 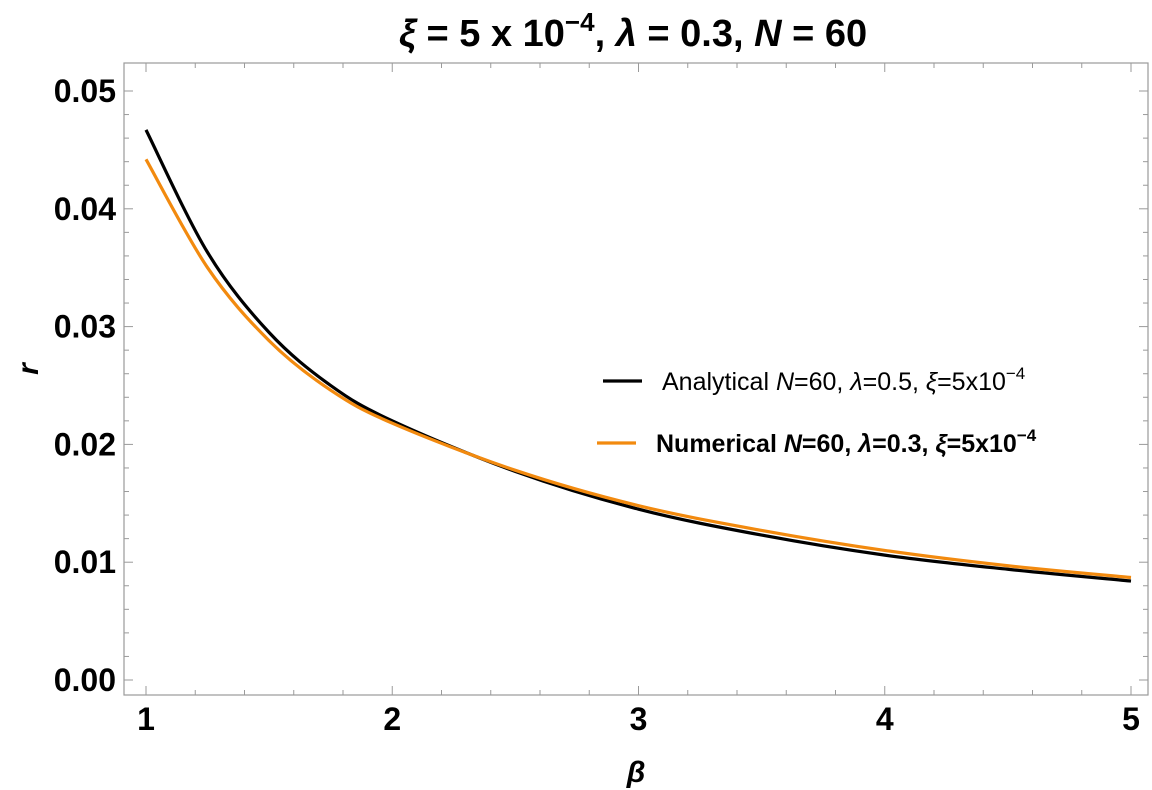 I want to click on legend-entry-numerical: Numerical N=60, λ=0.3, ξ=5x10−4, so click(x=846, y=442).